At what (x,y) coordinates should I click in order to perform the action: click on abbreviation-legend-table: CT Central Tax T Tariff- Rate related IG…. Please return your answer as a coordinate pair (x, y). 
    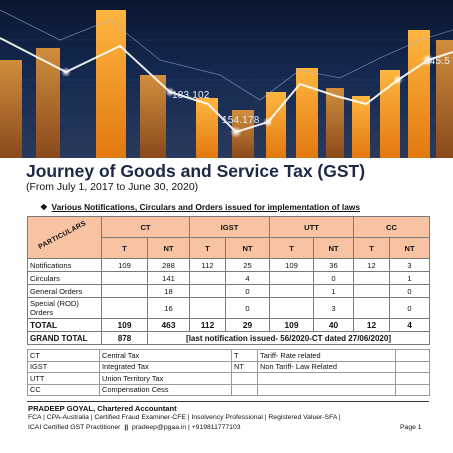
    Looking at the image, I should click on (228, 372).